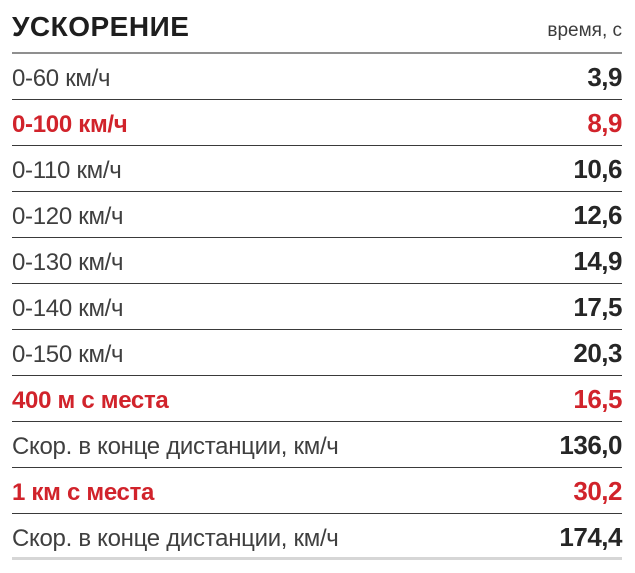 The height and width of the screenshot is (573, 635). What do you see at coordinates (604, 123) in the screenshot?
I see `row-value: 8,9` at bounding box center [604, 123].